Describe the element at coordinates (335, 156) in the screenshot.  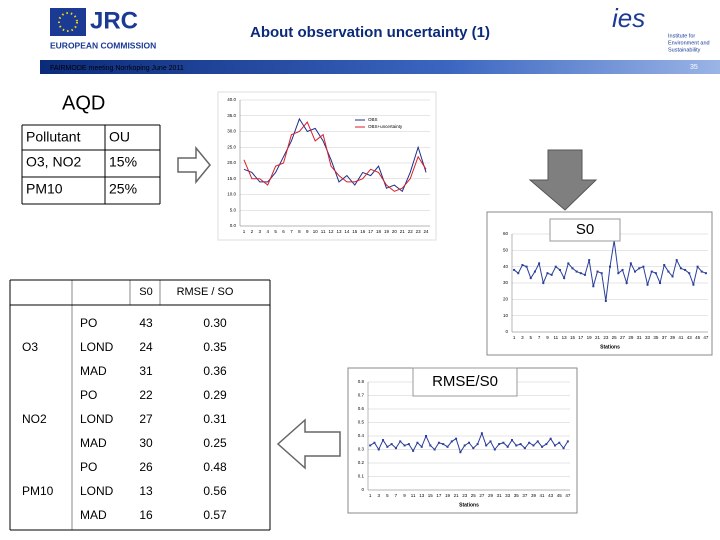
I see `series-line` at that location.